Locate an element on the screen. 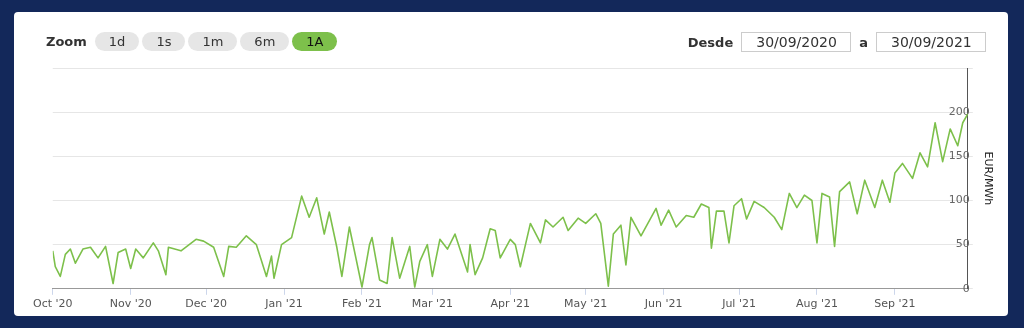 The width and height of the screenshot is (1024, 328). y-axis-title: EUR/MWh is located at coordinates (988, 178).